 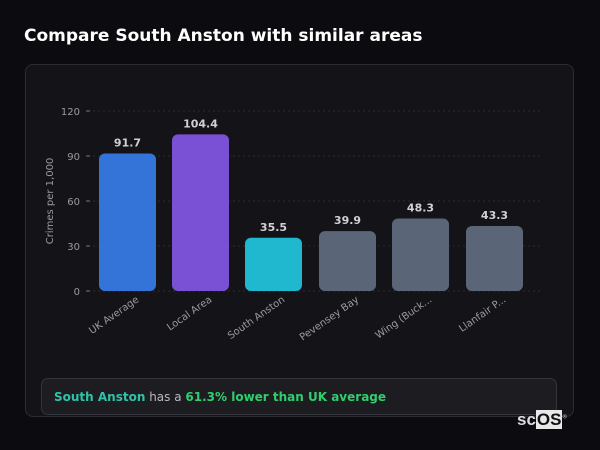 What do you see at coordinates (189, 313) in the screenshot?
I see `x-tick-label: Local Area` at bounding box center [189, 313].